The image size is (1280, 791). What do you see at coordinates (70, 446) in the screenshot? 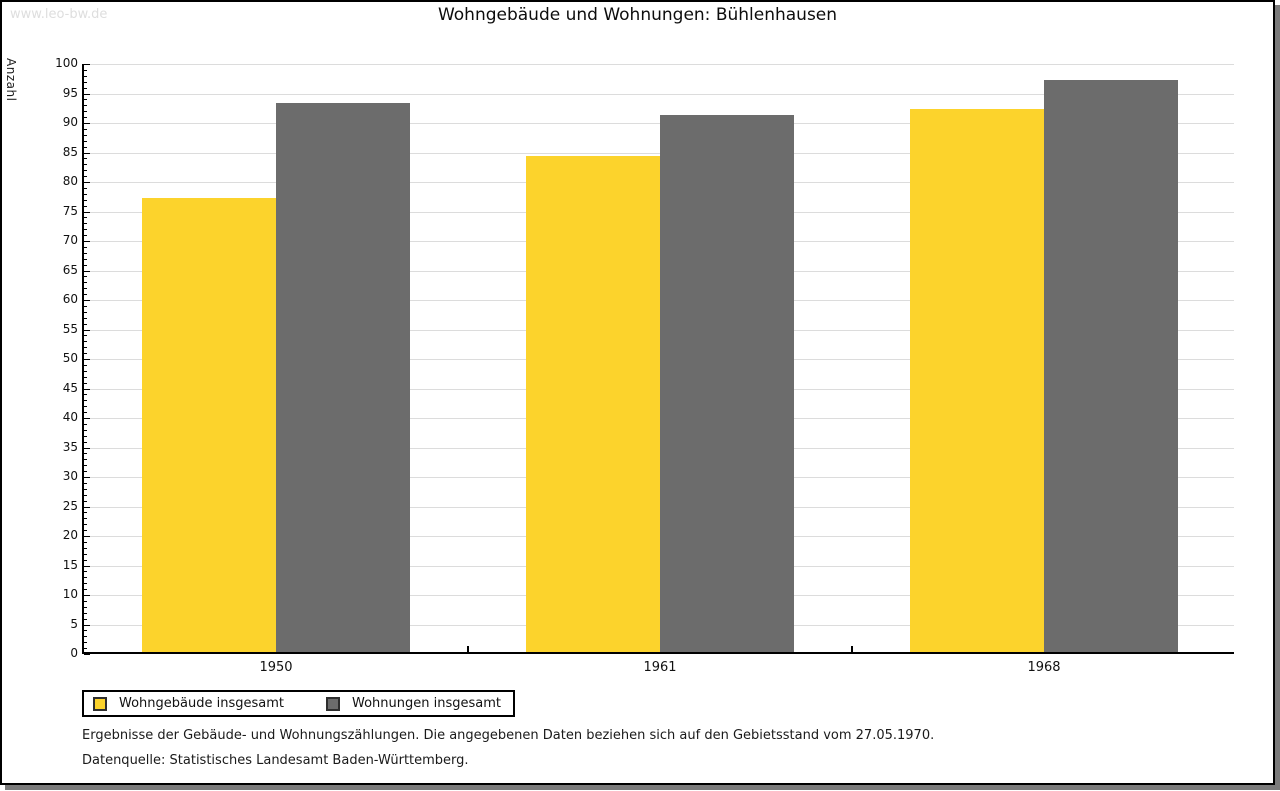
I see `y-tick-label: 35` at bounding box center [70, 446].